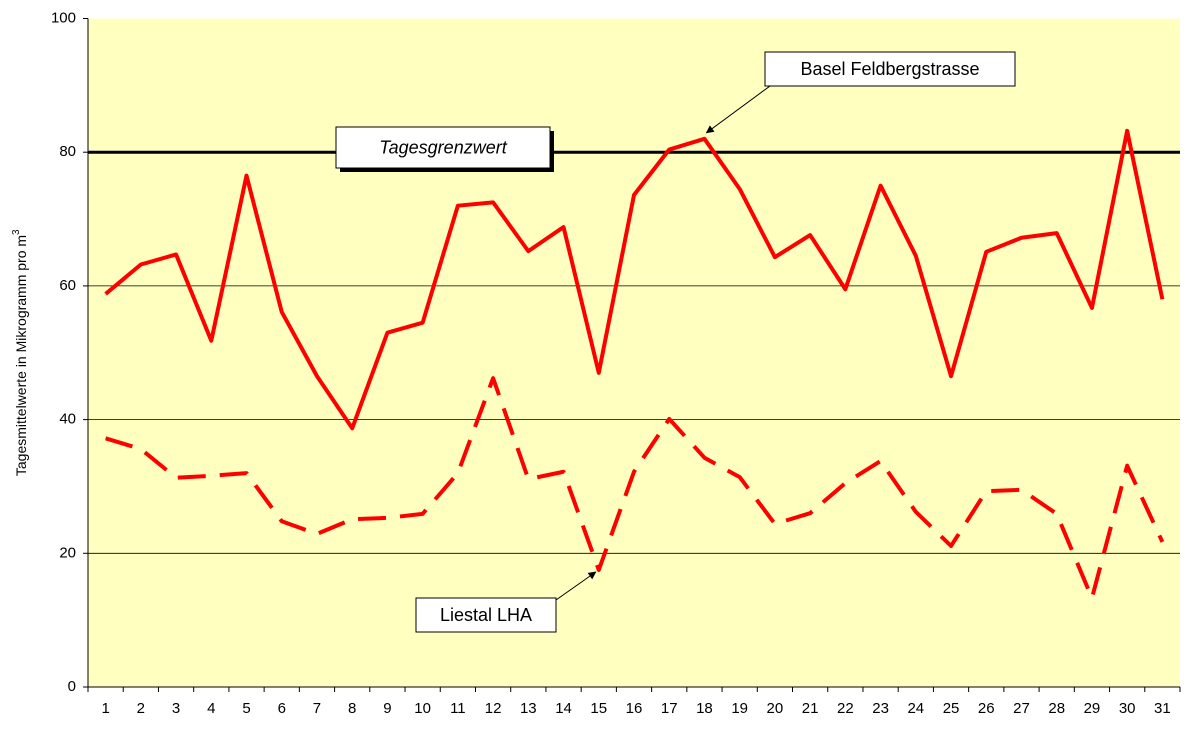 Image resolution: width=1184 pixels, height=734 pixels. Describe the element at coordinates (67, 151) in the screenshot. I see `y-tick-label: 80` at that location.